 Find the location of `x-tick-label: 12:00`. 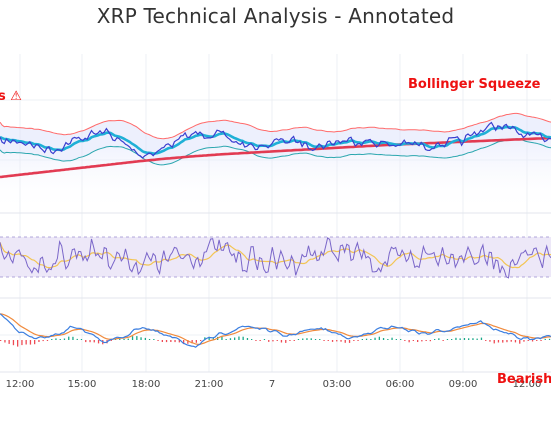

x-tick-label: 12:00 is located at coordinates (20, 384).